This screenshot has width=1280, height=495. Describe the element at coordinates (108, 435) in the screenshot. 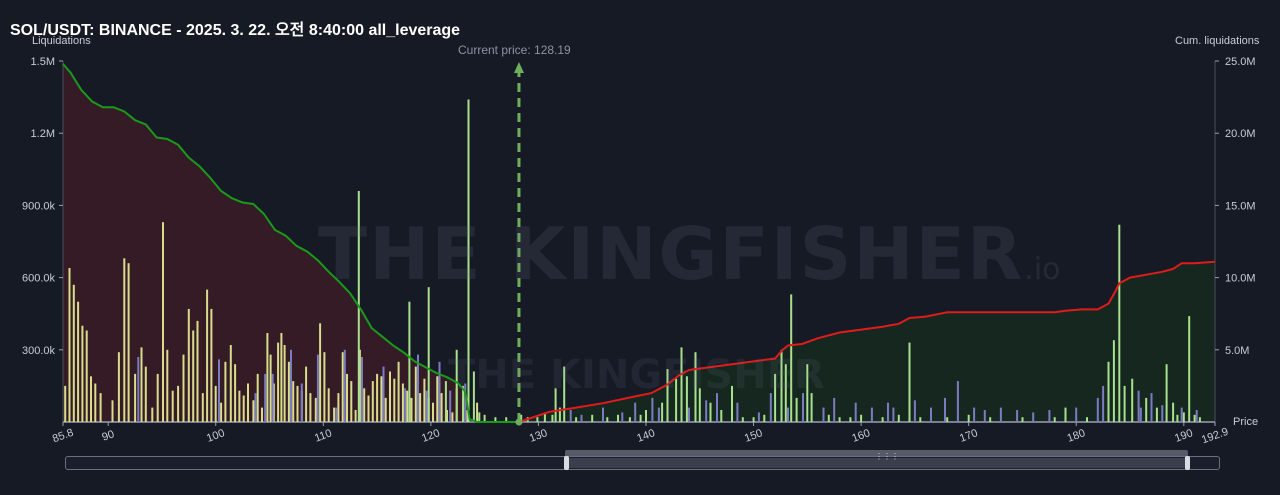

I see `x-tick-label: 90` at that location.